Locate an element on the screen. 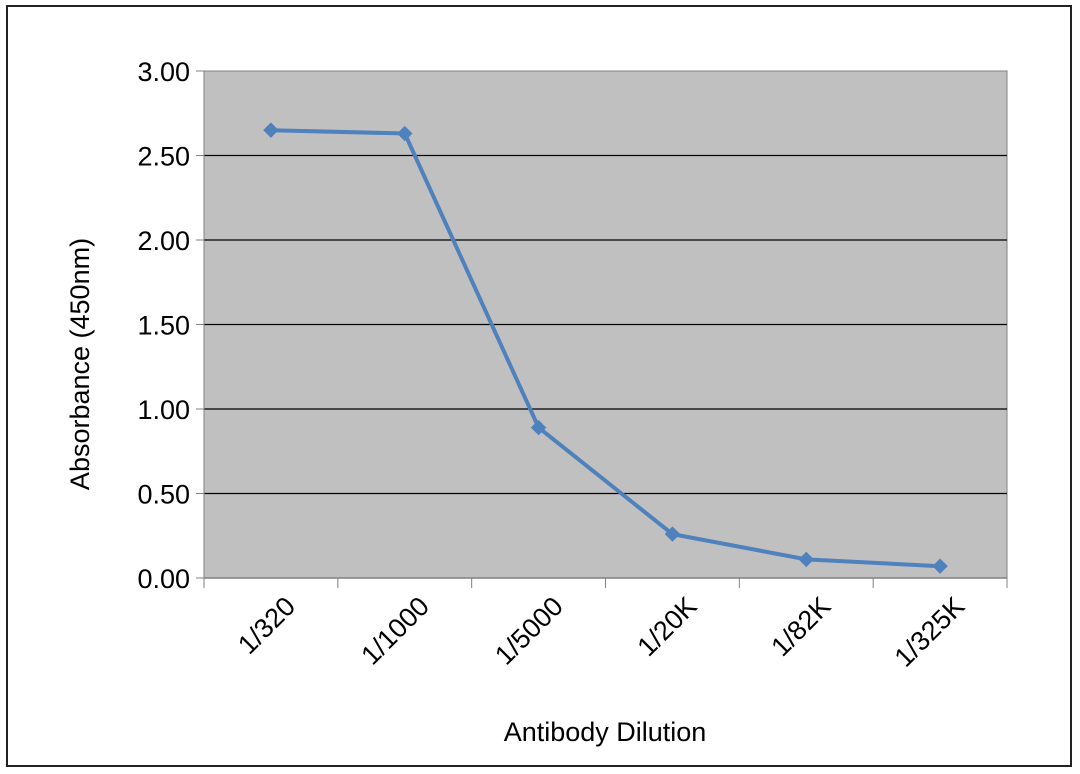  y-axis: 0.00 0.50 1.00 1.50 2.00 2.50 3.00 is located at coordinates (171, 325).